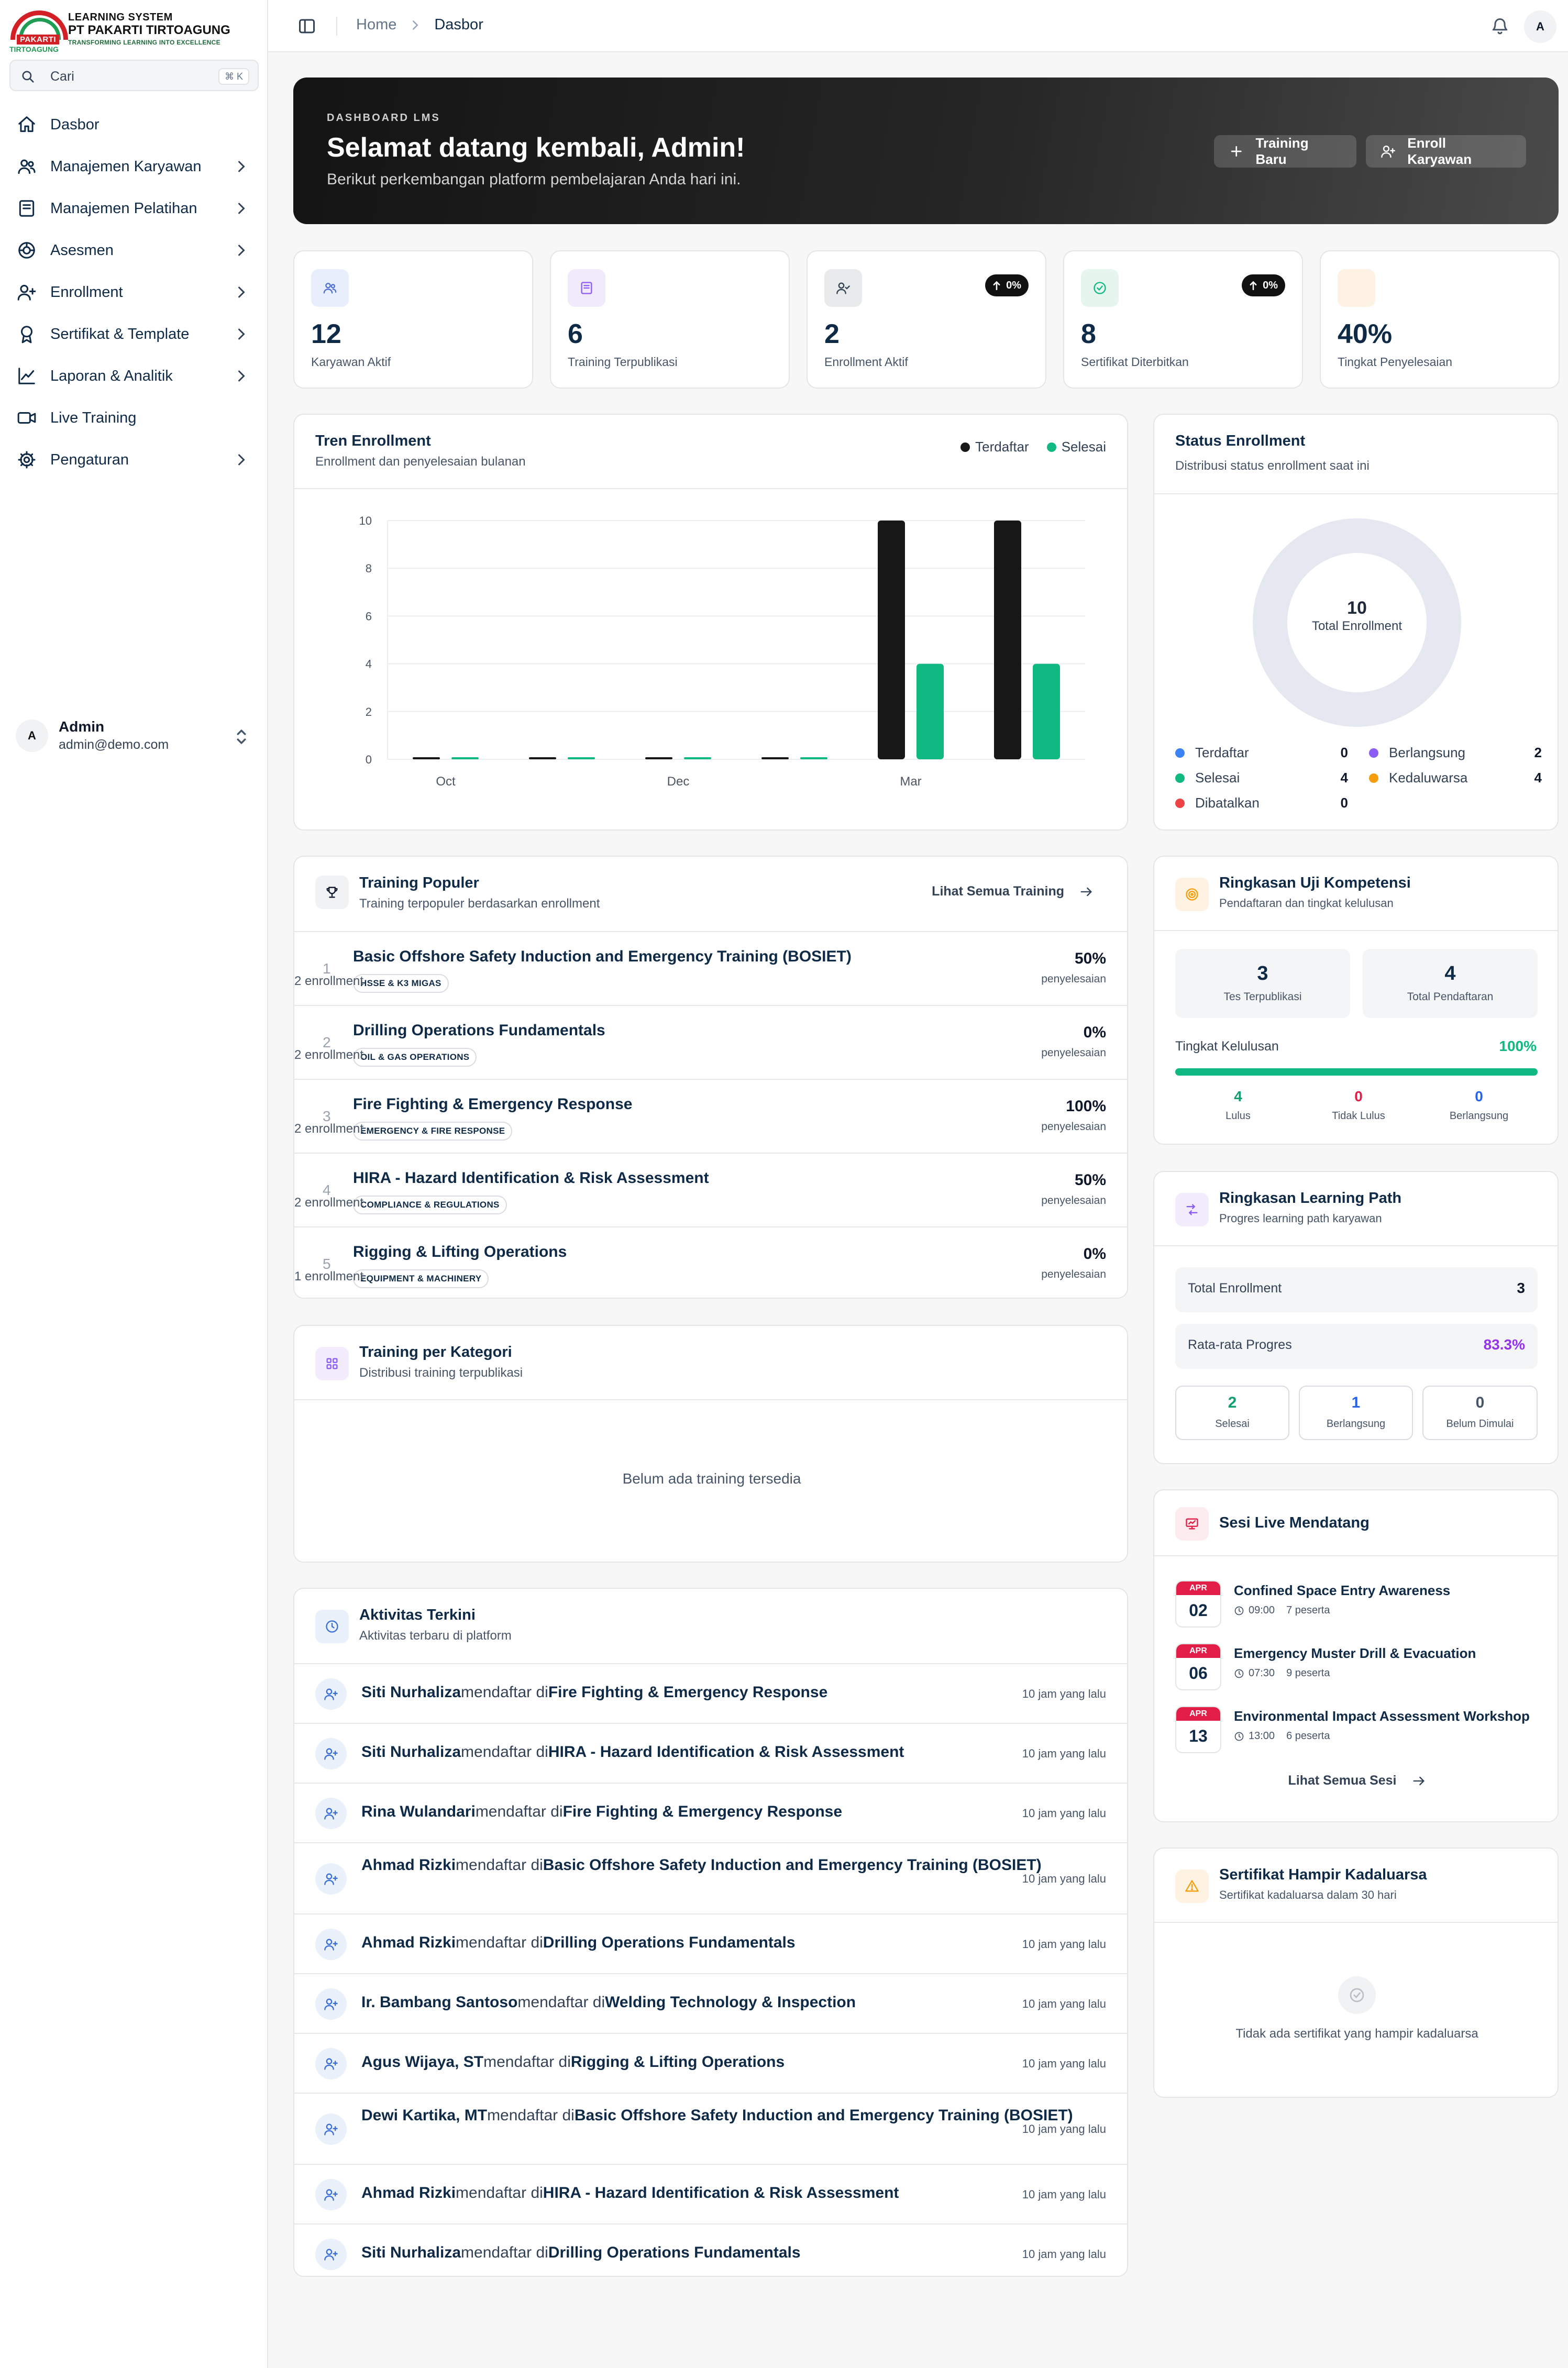  I want to click on sidebar-item-live-training: Live Training, so click(134, 418).